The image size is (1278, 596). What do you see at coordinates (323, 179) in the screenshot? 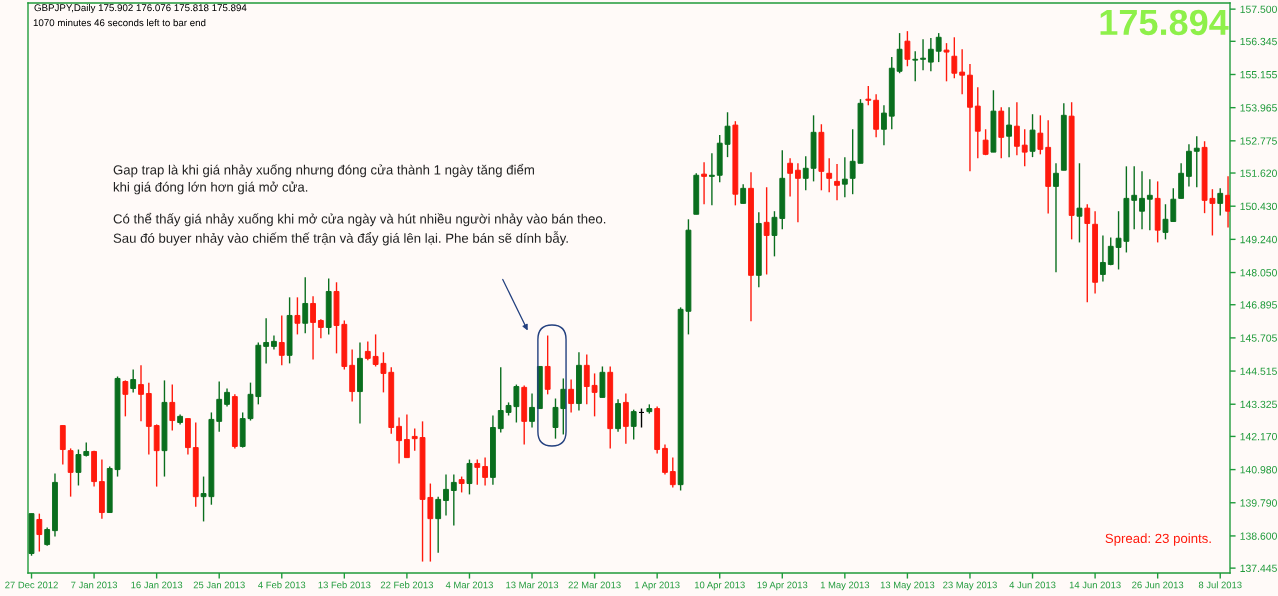
I see `annotation: Gap trap là khi giá nhảy xuống nhưng đóng cửa thành 1 ngày tăng điểm khi giá đóng lớn hơn giá mở cửa.` at bounding box center [323, 179].